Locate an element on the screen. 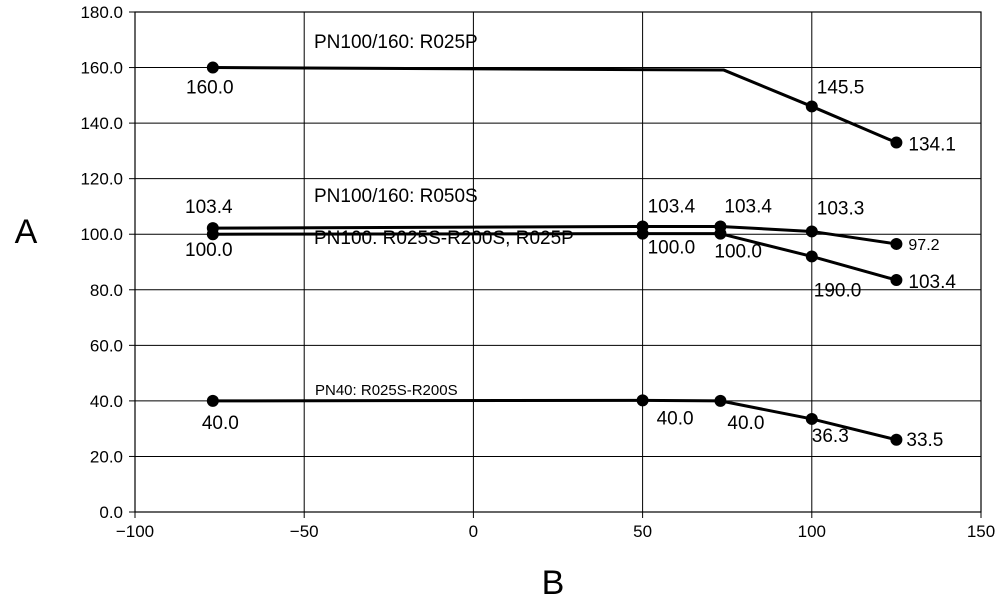 The height and width of the screenshot is (605, 997). x-tick-label: −100 is located at coordinates (135, 531).